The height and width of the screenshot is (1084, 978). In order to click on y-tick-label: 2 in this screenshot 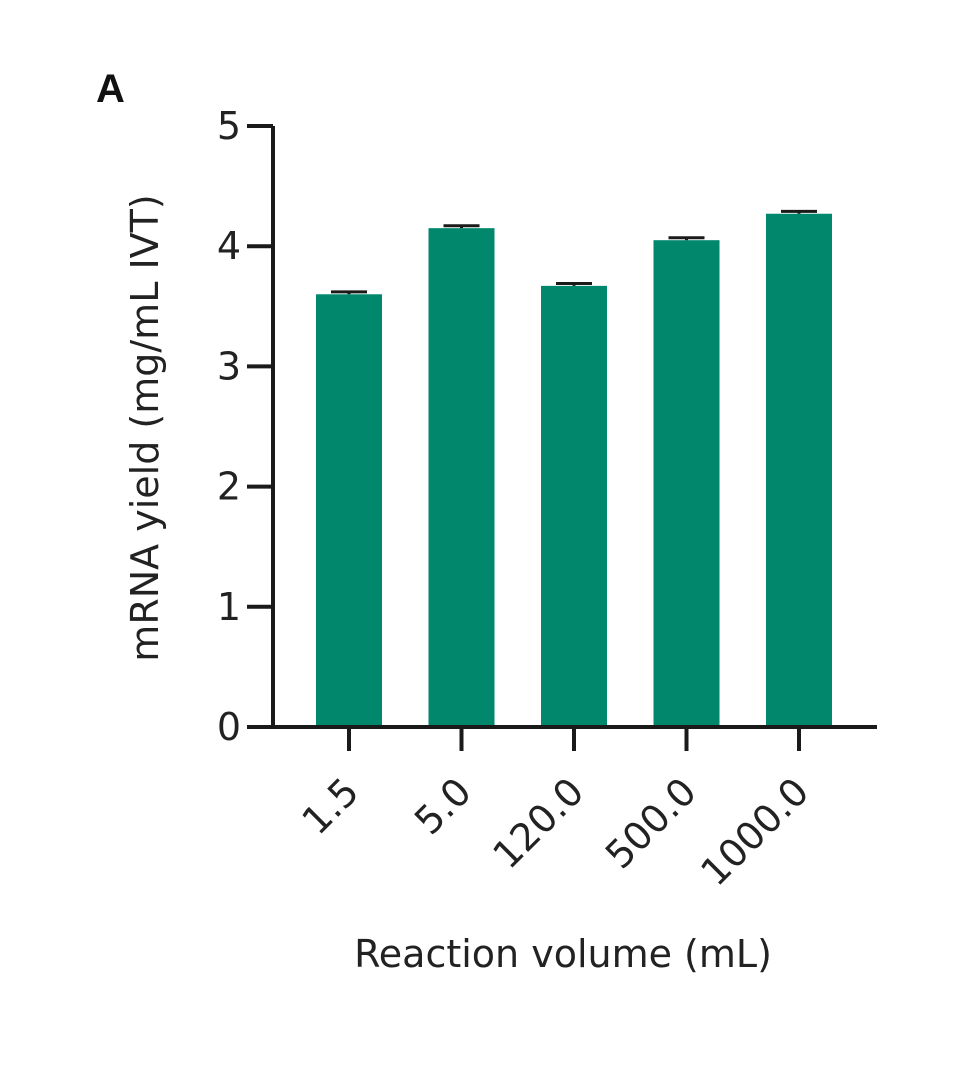, I will do `click(229, 487)`.